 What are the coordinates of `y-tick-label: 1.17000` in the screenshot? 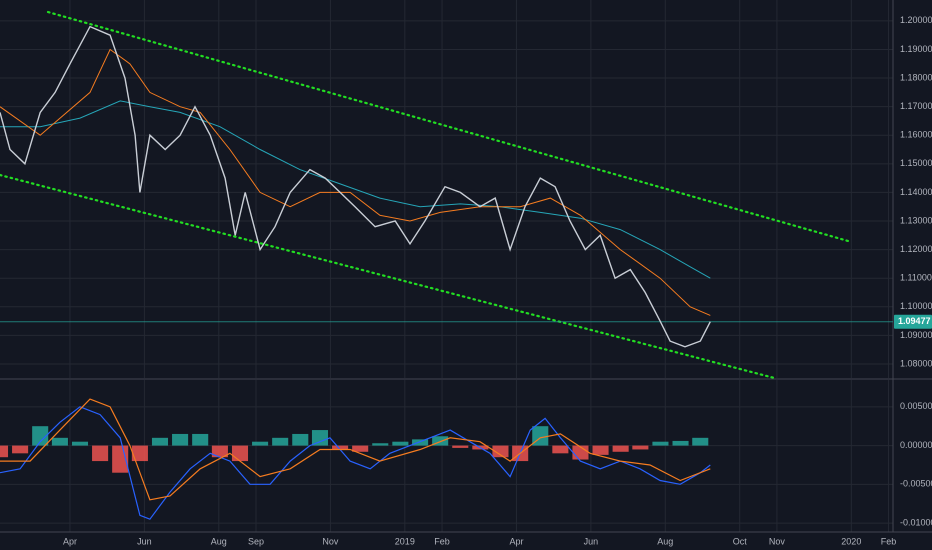 It's located at (916, 106).